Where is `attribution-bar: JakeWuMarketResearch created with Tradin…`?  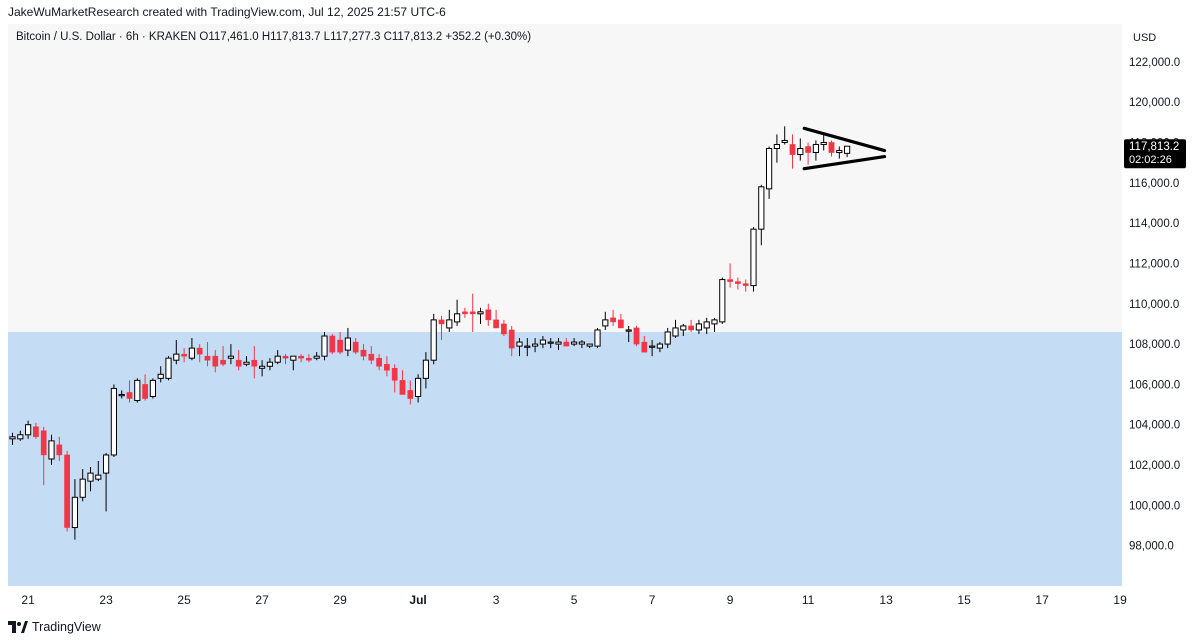 attribution-bar: JakeWuMarketResearch created with Tradin… is located at coordinates (600, 12).